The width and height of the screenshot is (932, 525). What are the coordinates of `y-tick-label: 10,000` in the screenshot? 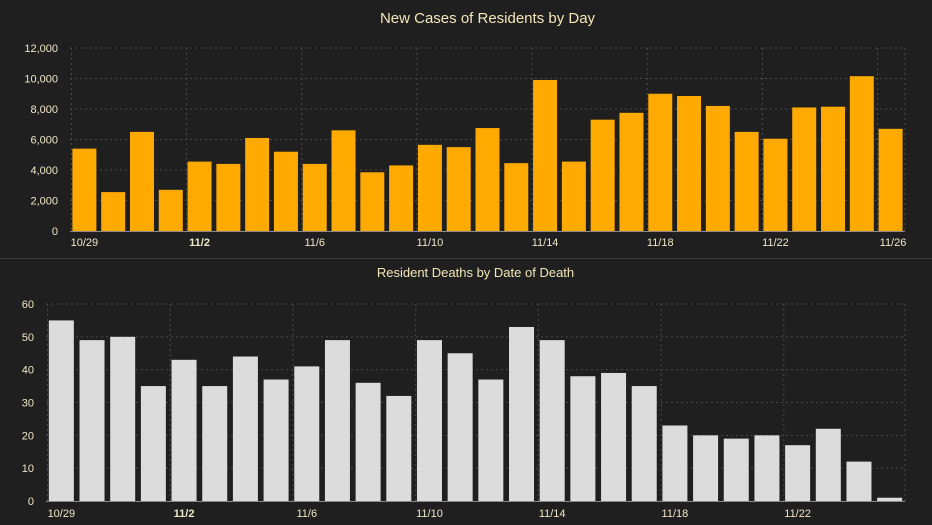 It's located at (41, 80).